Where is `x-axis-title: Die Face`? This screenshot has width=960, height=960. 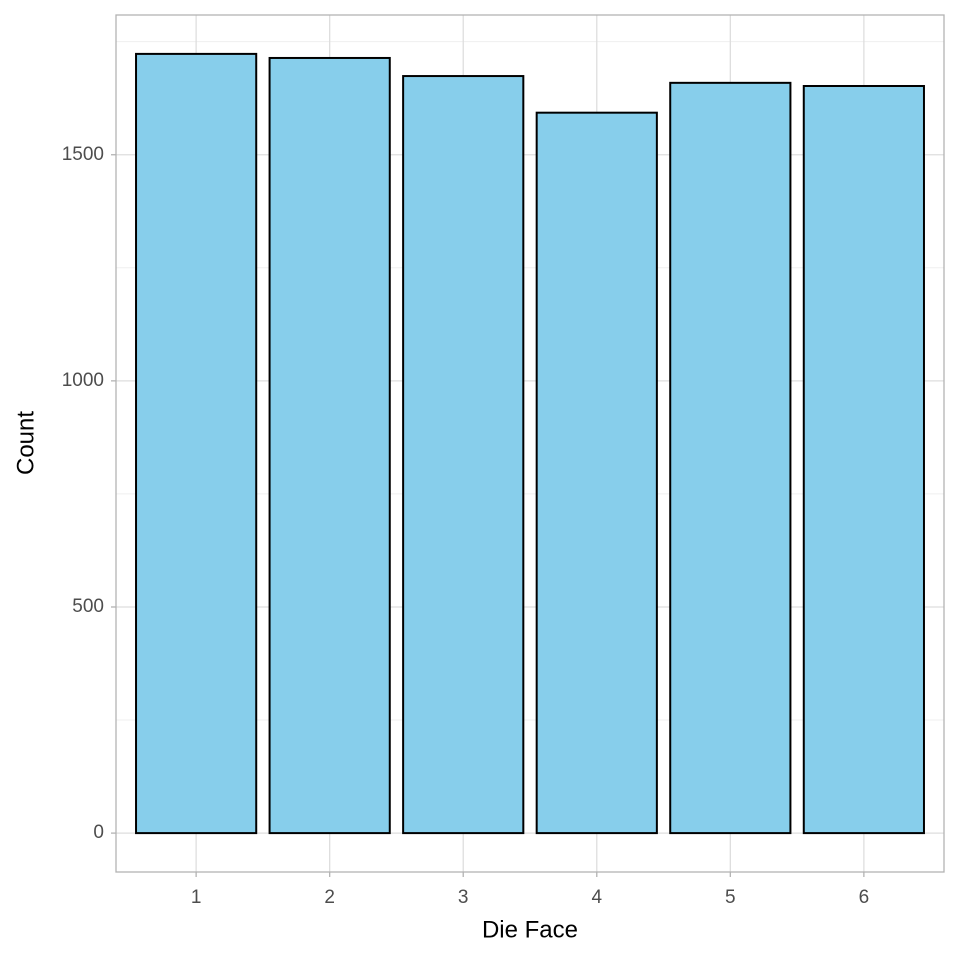 x-axis-title: Die Face is located at coordinates (530, 929).